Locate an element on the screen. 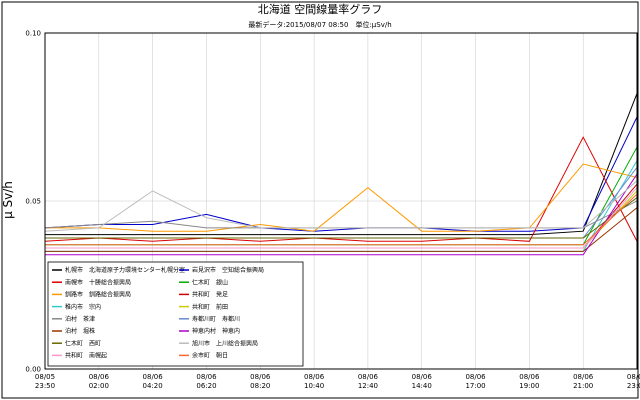 The height and width of the screenshot is (400, 640). legend-entry: 共和町 前田 is located at coordinates (210, 307).